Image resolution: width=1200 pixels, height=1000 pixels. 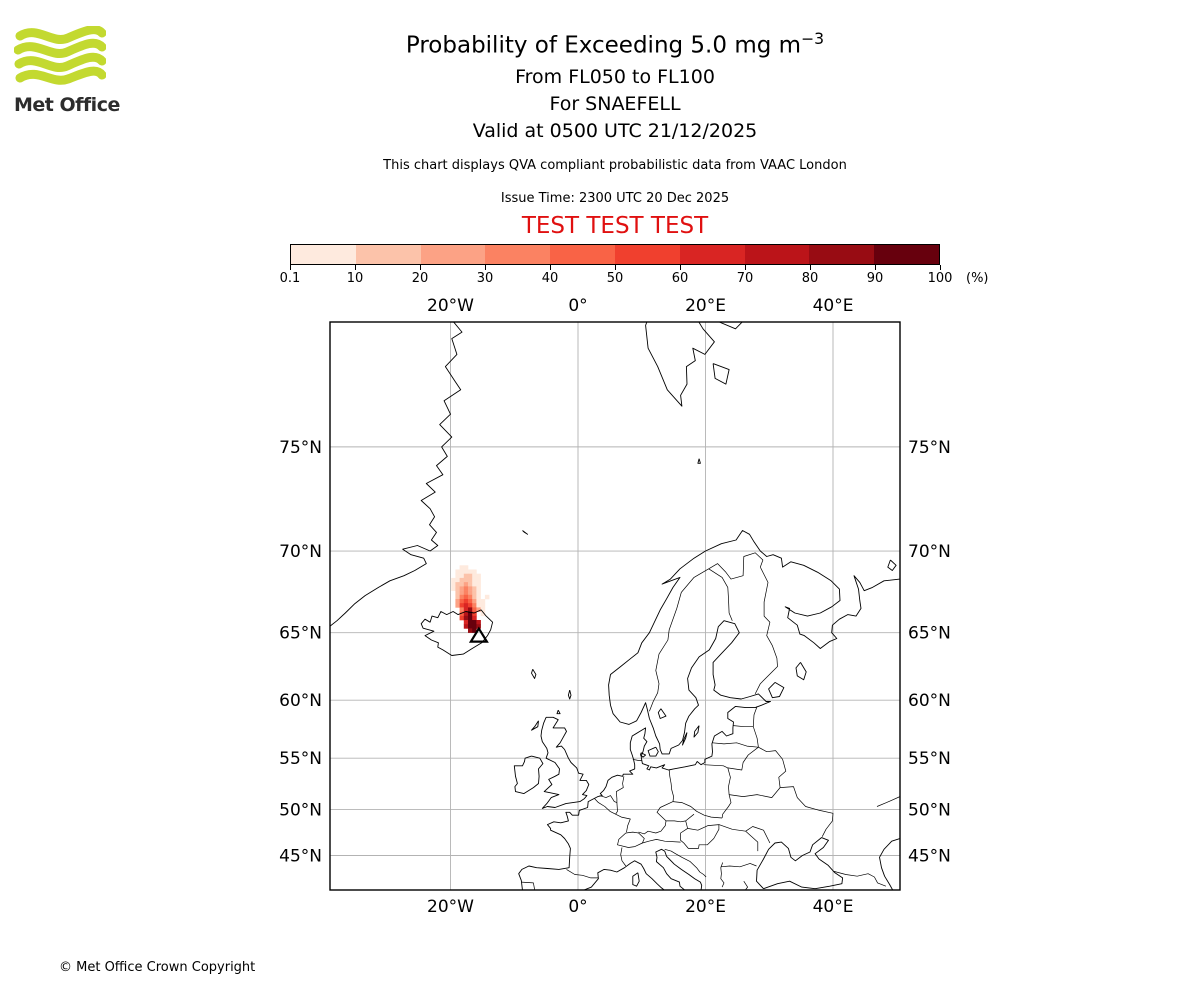 What do you see at coordinates (662, 713) in the screenshot?
I see `coastline-lake-vanern` at bounding box center [662, 713].